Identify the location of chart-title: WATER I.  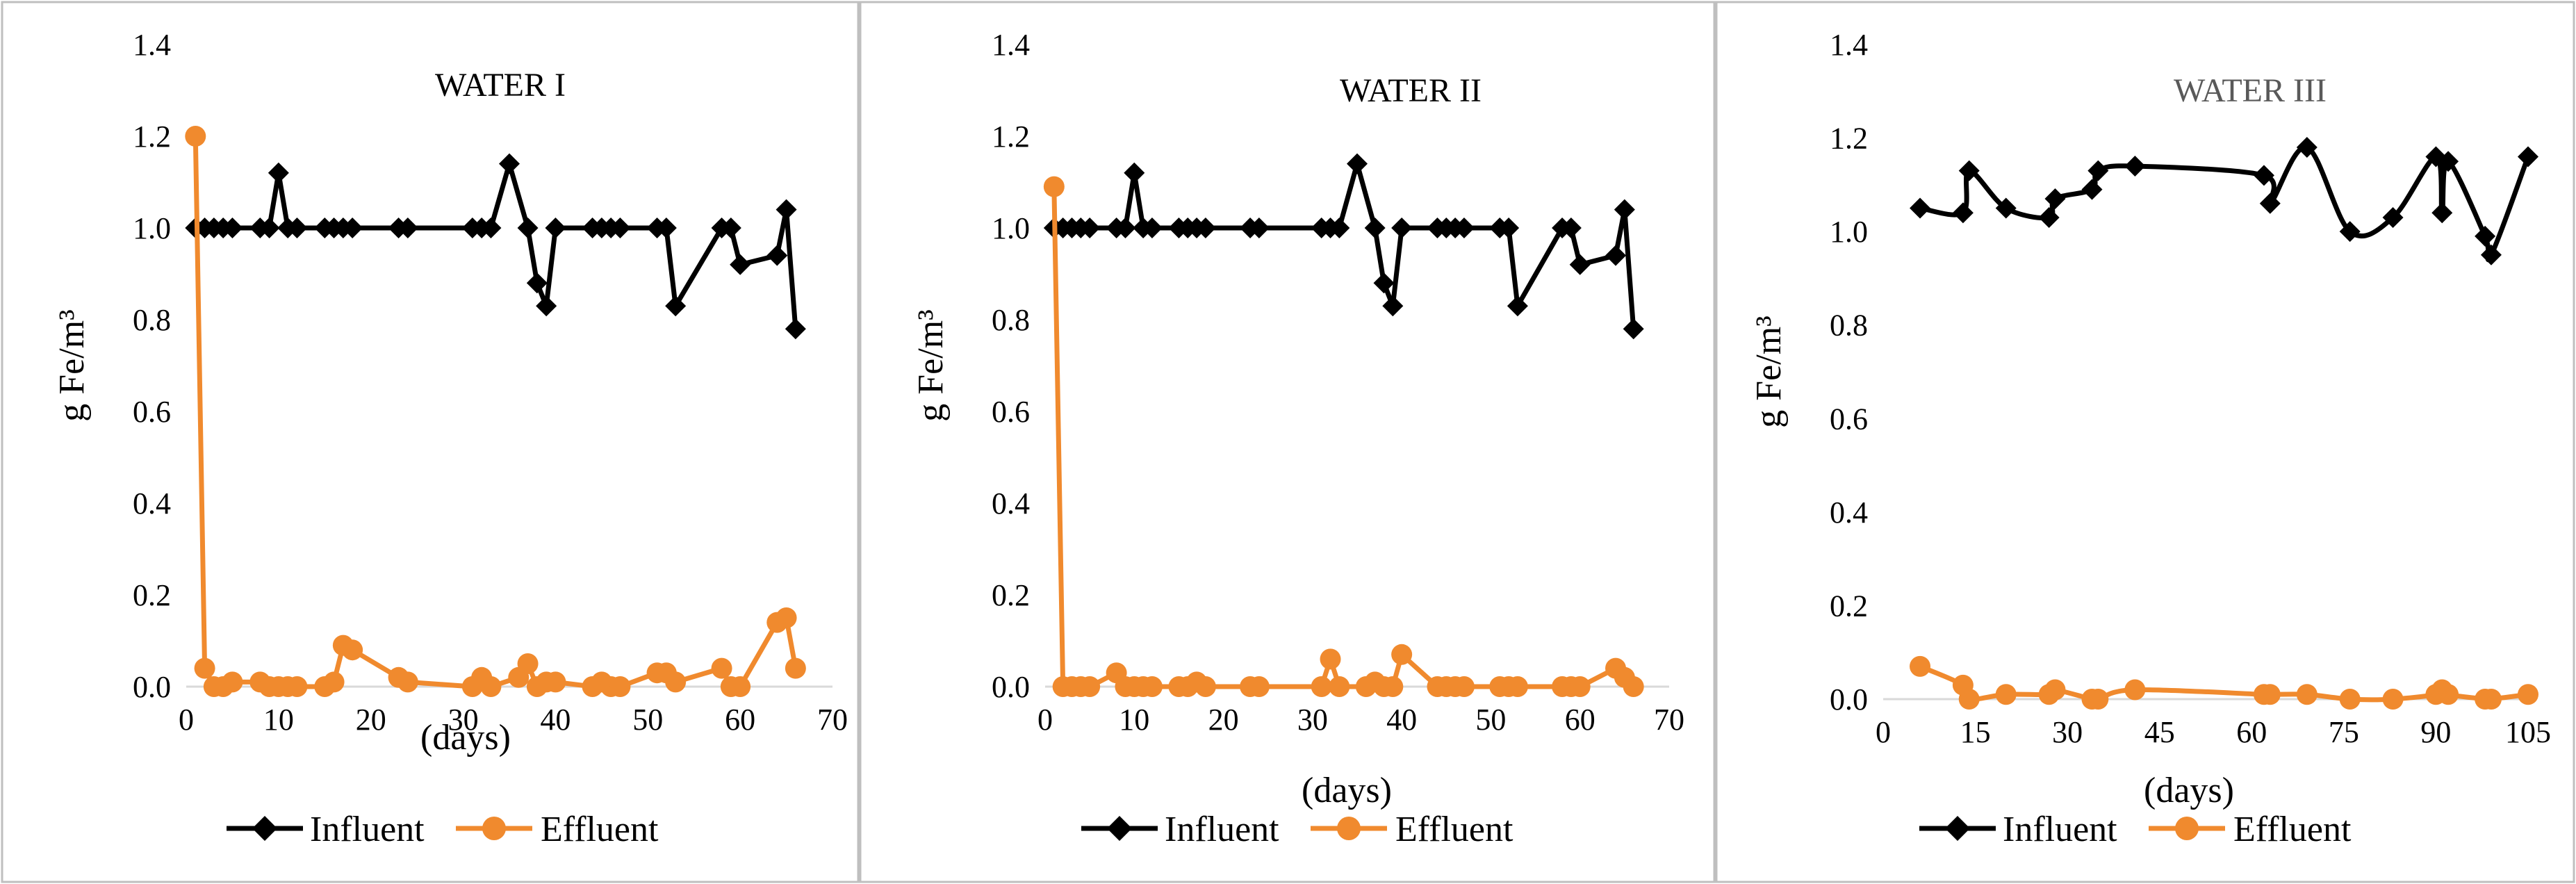
(500, 85).